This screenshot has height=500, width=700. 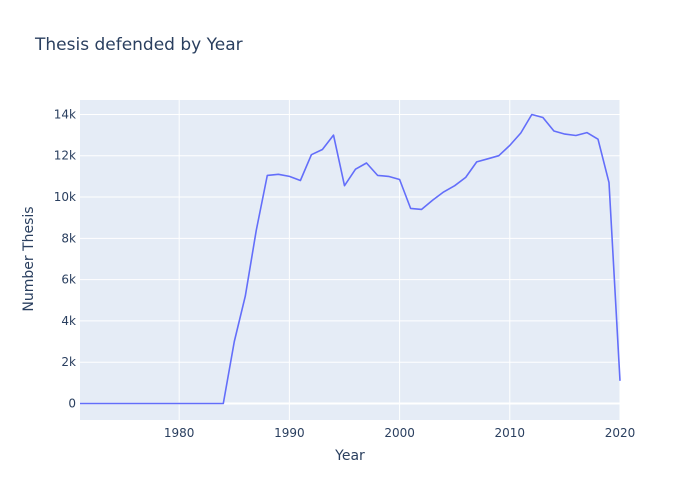 What do you see at coordinates (65, 156) in the screenshot?
I see `y-tick-label: 12k` at bounding box center [65, 156].